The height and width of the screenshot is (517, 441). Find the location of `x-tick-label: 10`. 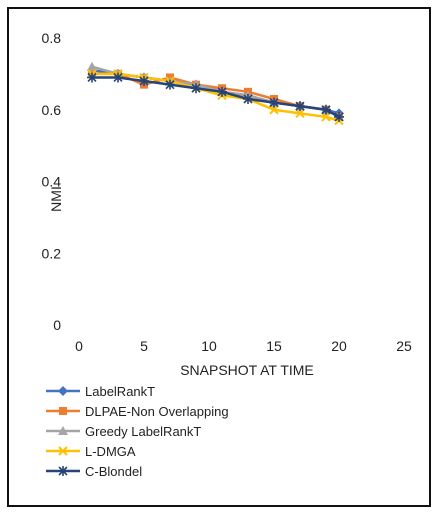

x-tick-label: 10 is located at coordinates (209, 346).